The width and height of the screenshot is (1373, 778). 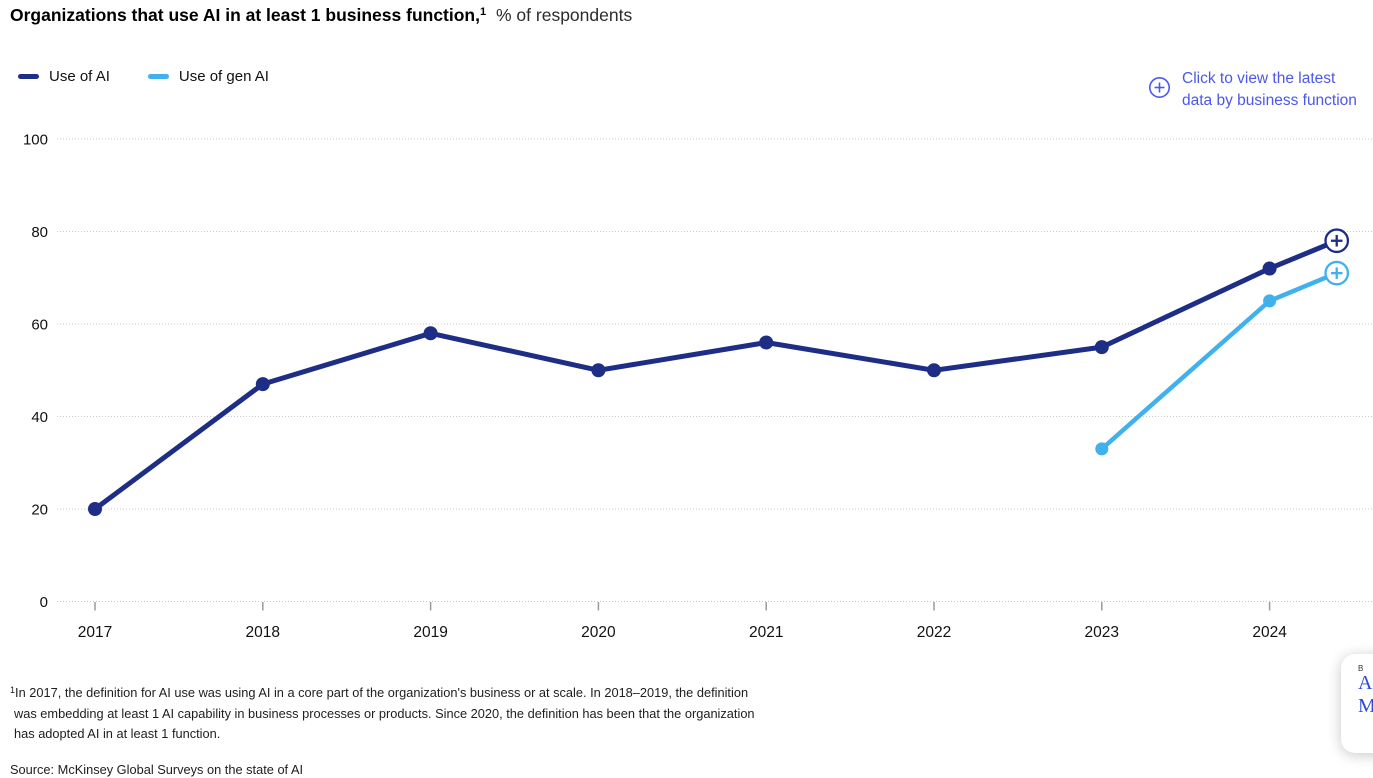 I want to click on y-axis-label-60: 60, so click(x=39, y=325).